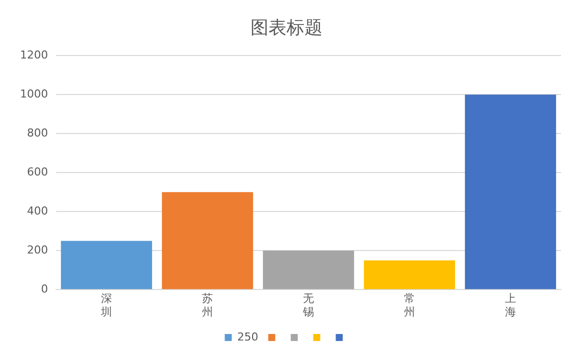  Describe the element at coordinates (308, 305) in the screenshot. I see `x-tick-label: 无锡` at that location.